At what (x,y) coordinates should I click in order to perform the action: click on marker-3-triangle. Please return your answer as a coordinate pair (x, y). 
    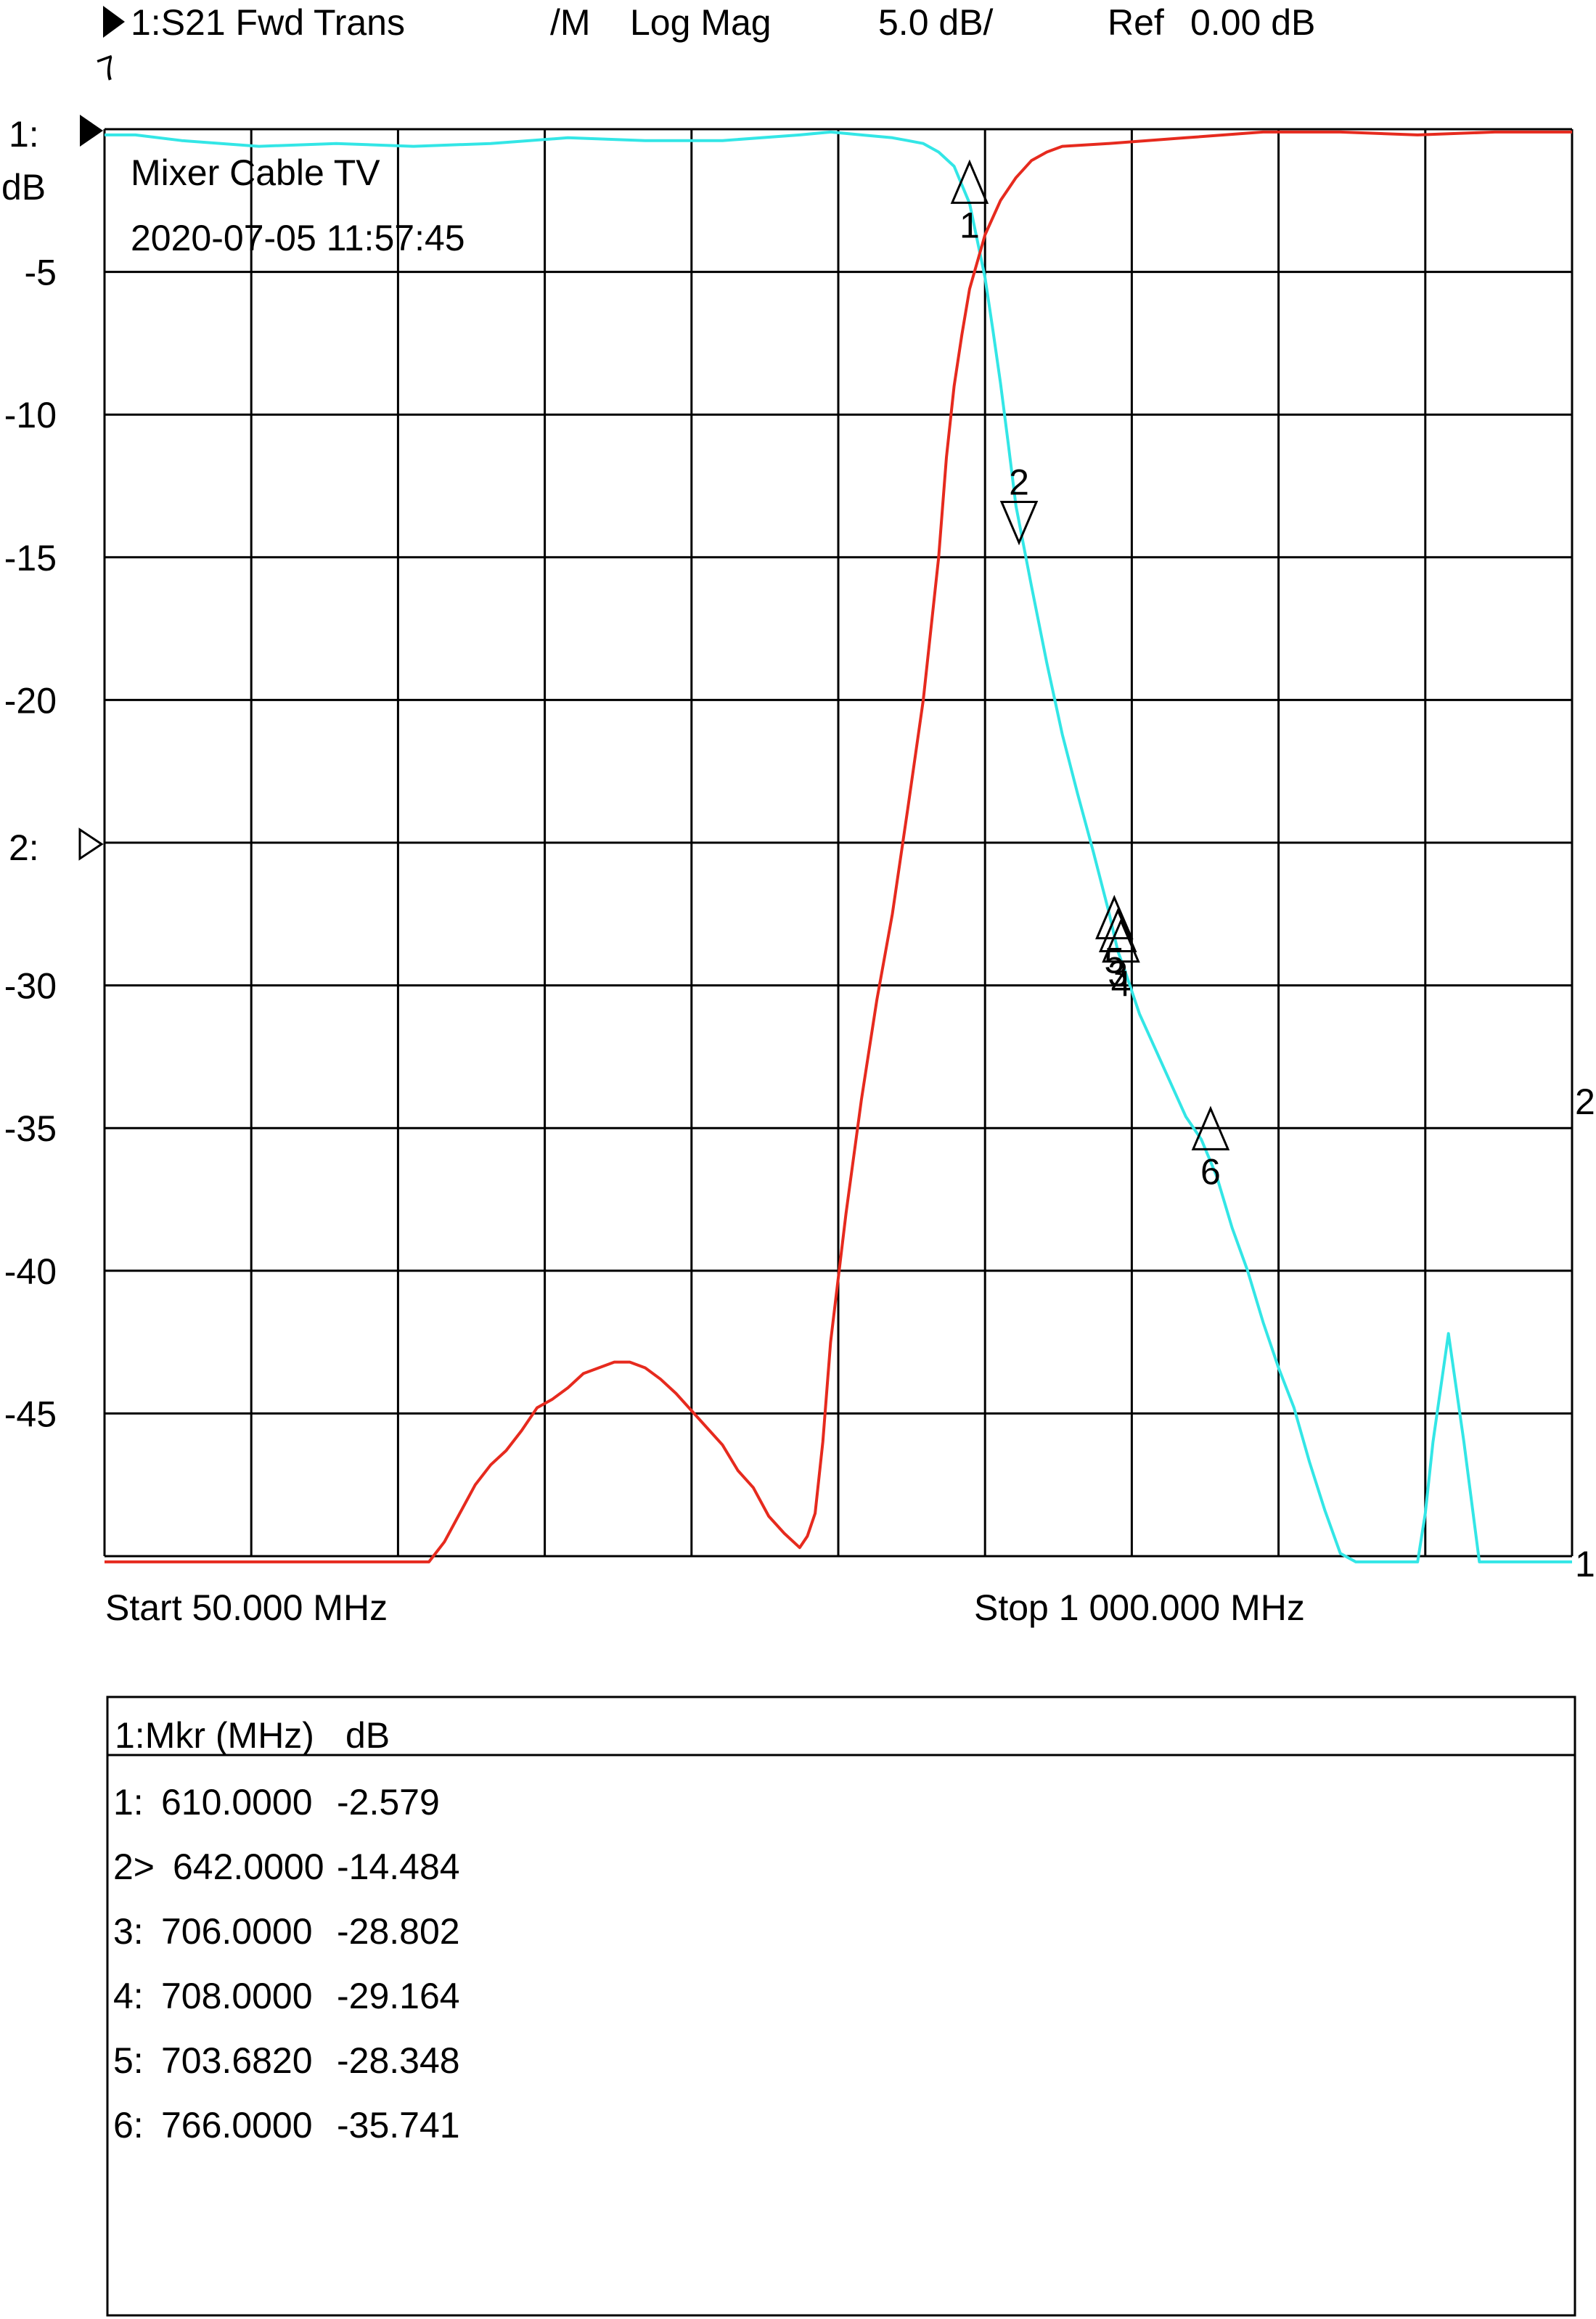
    Looking at the image, I should click on (1117, 929).